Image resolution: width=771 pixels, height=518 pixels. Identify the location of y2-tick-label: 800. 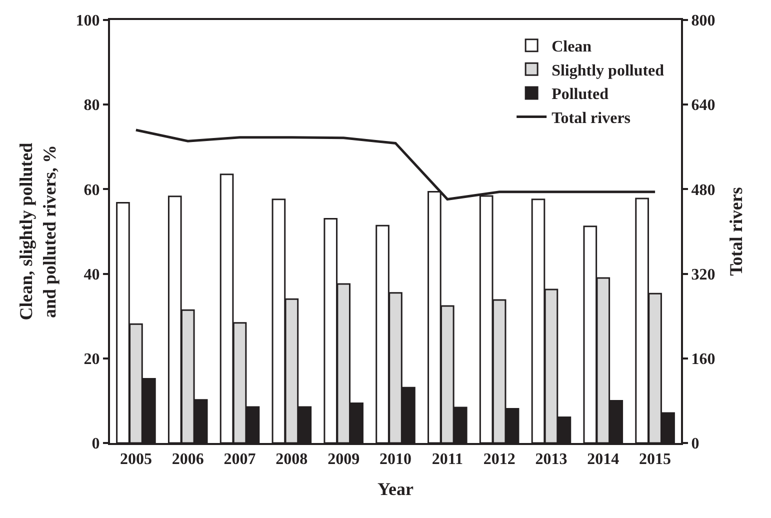
(703, 21).